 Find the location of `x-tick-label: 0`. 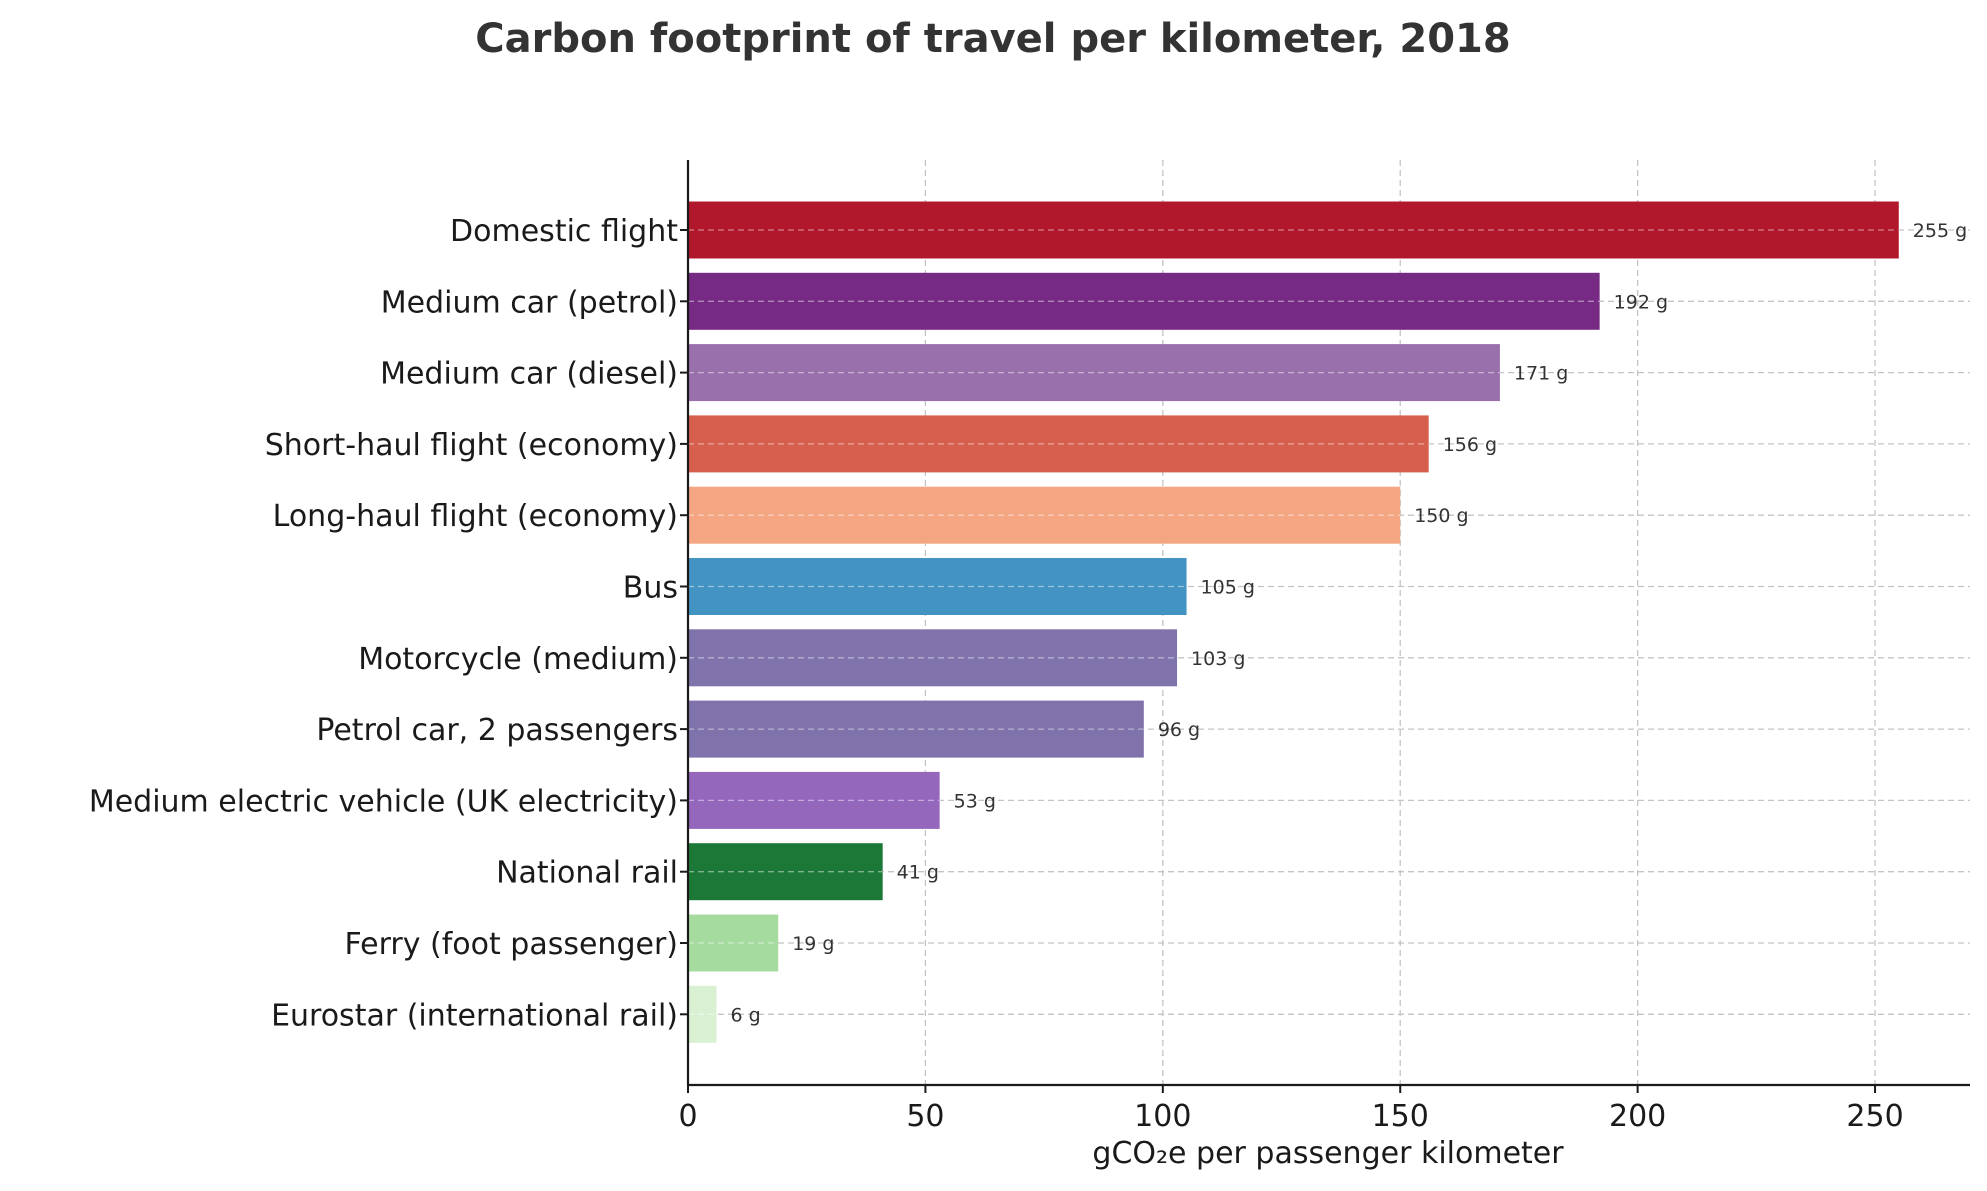

x-tick-label: 0 is located at coordinates (687, 1116).